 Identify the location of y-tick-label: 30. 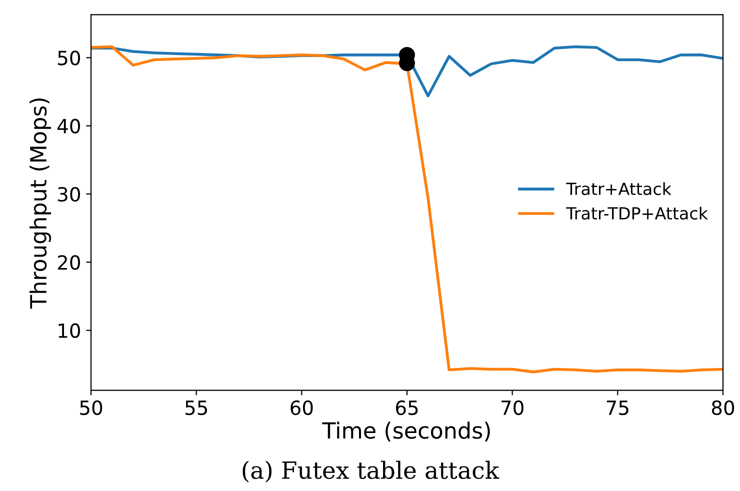
(69, 194).